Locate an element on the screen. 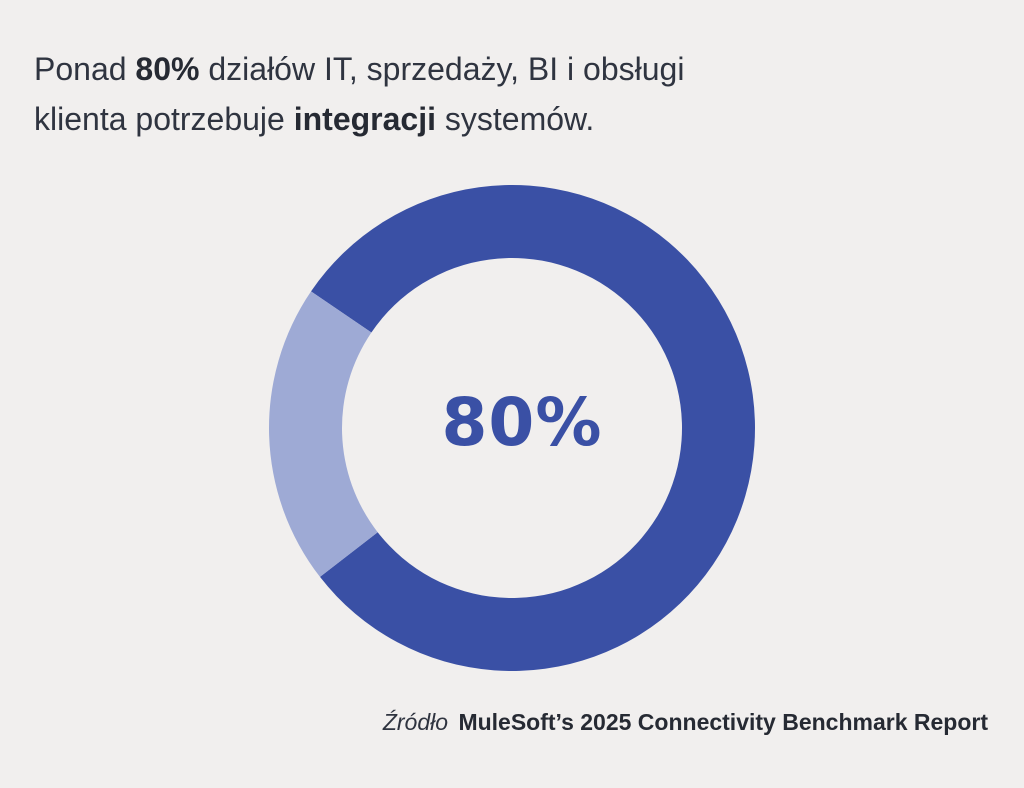 This screenshot has height=788, width=1024. headline-highlight-percent: 80% is located at coordinates (167, 69).